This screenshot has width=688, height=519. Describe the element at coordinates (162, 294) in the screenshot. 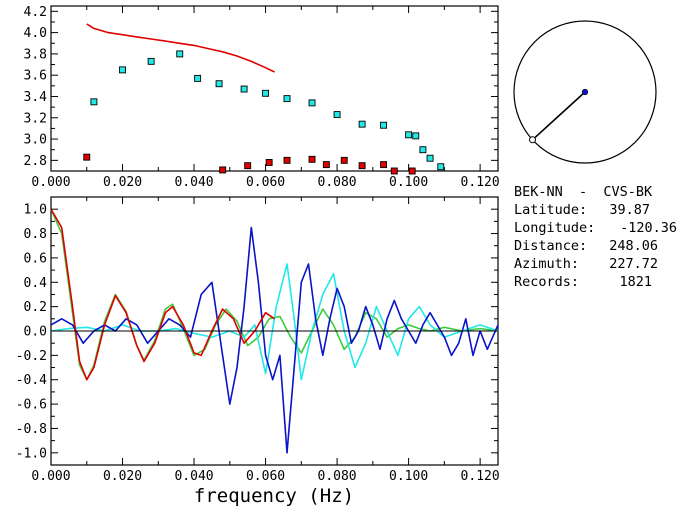

I see `correlation-curve-red` at that location.